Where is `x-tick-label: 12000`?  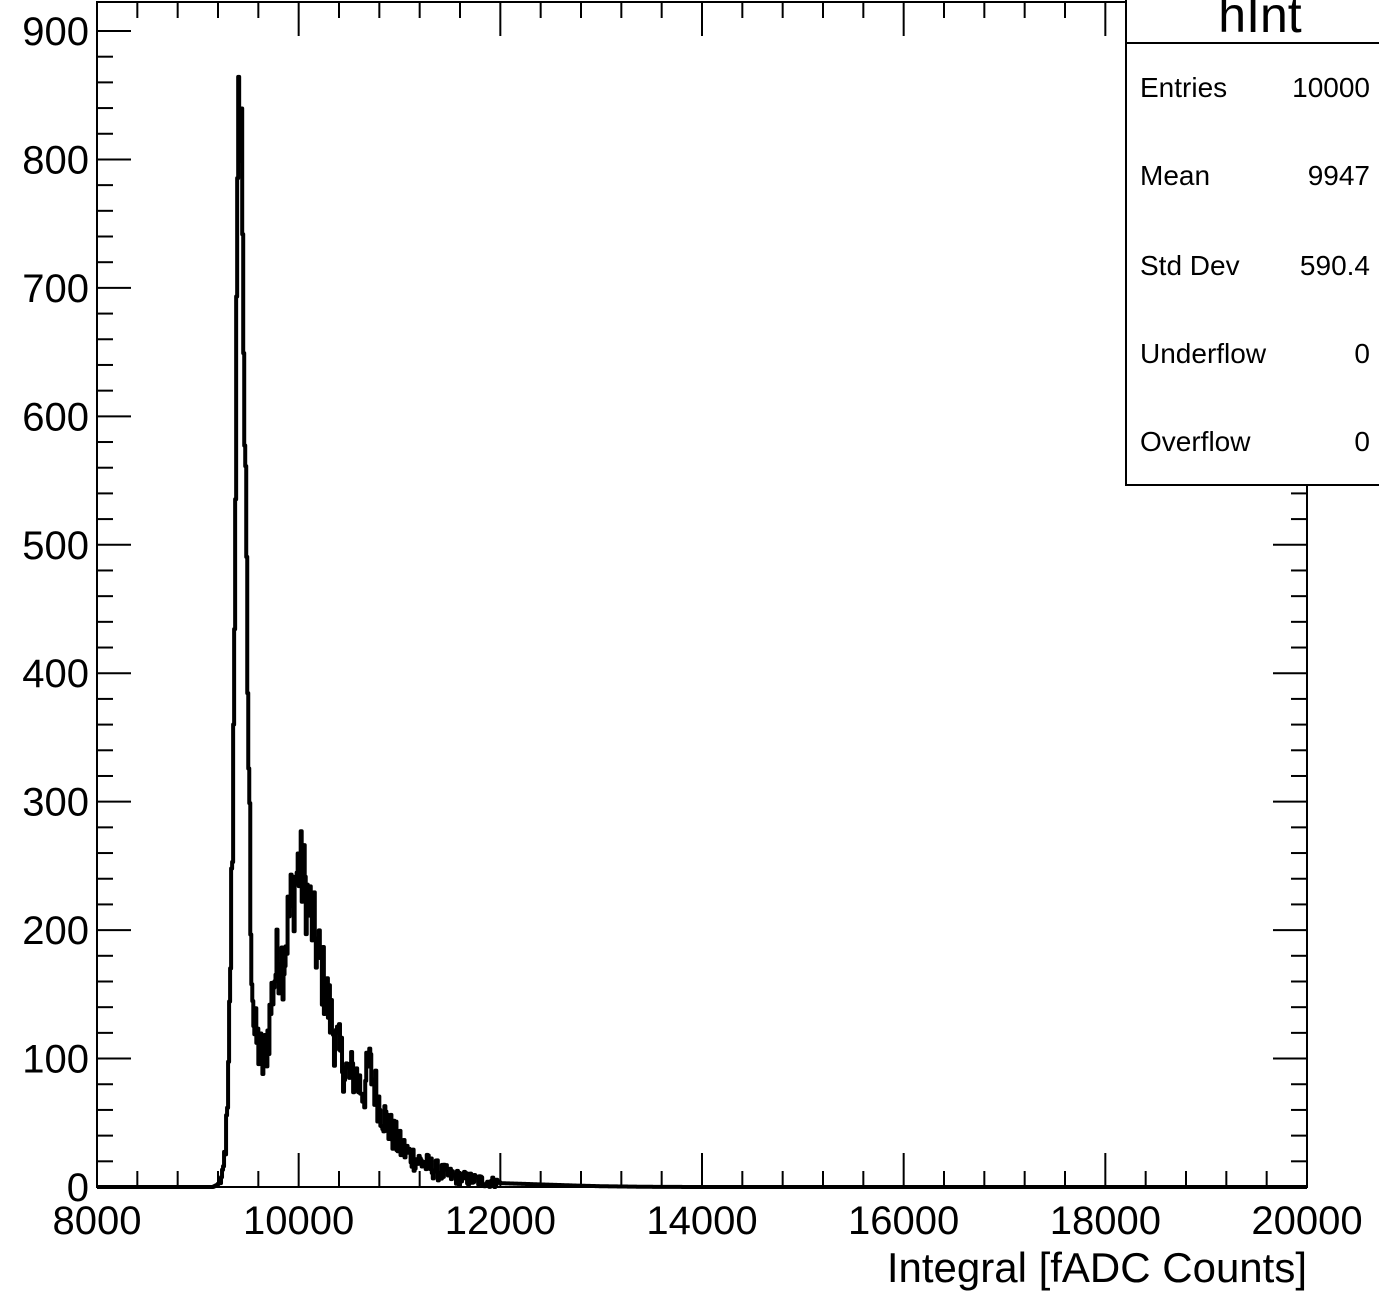
x-tick-label: 12000 is located at coordinates (500, 1221).